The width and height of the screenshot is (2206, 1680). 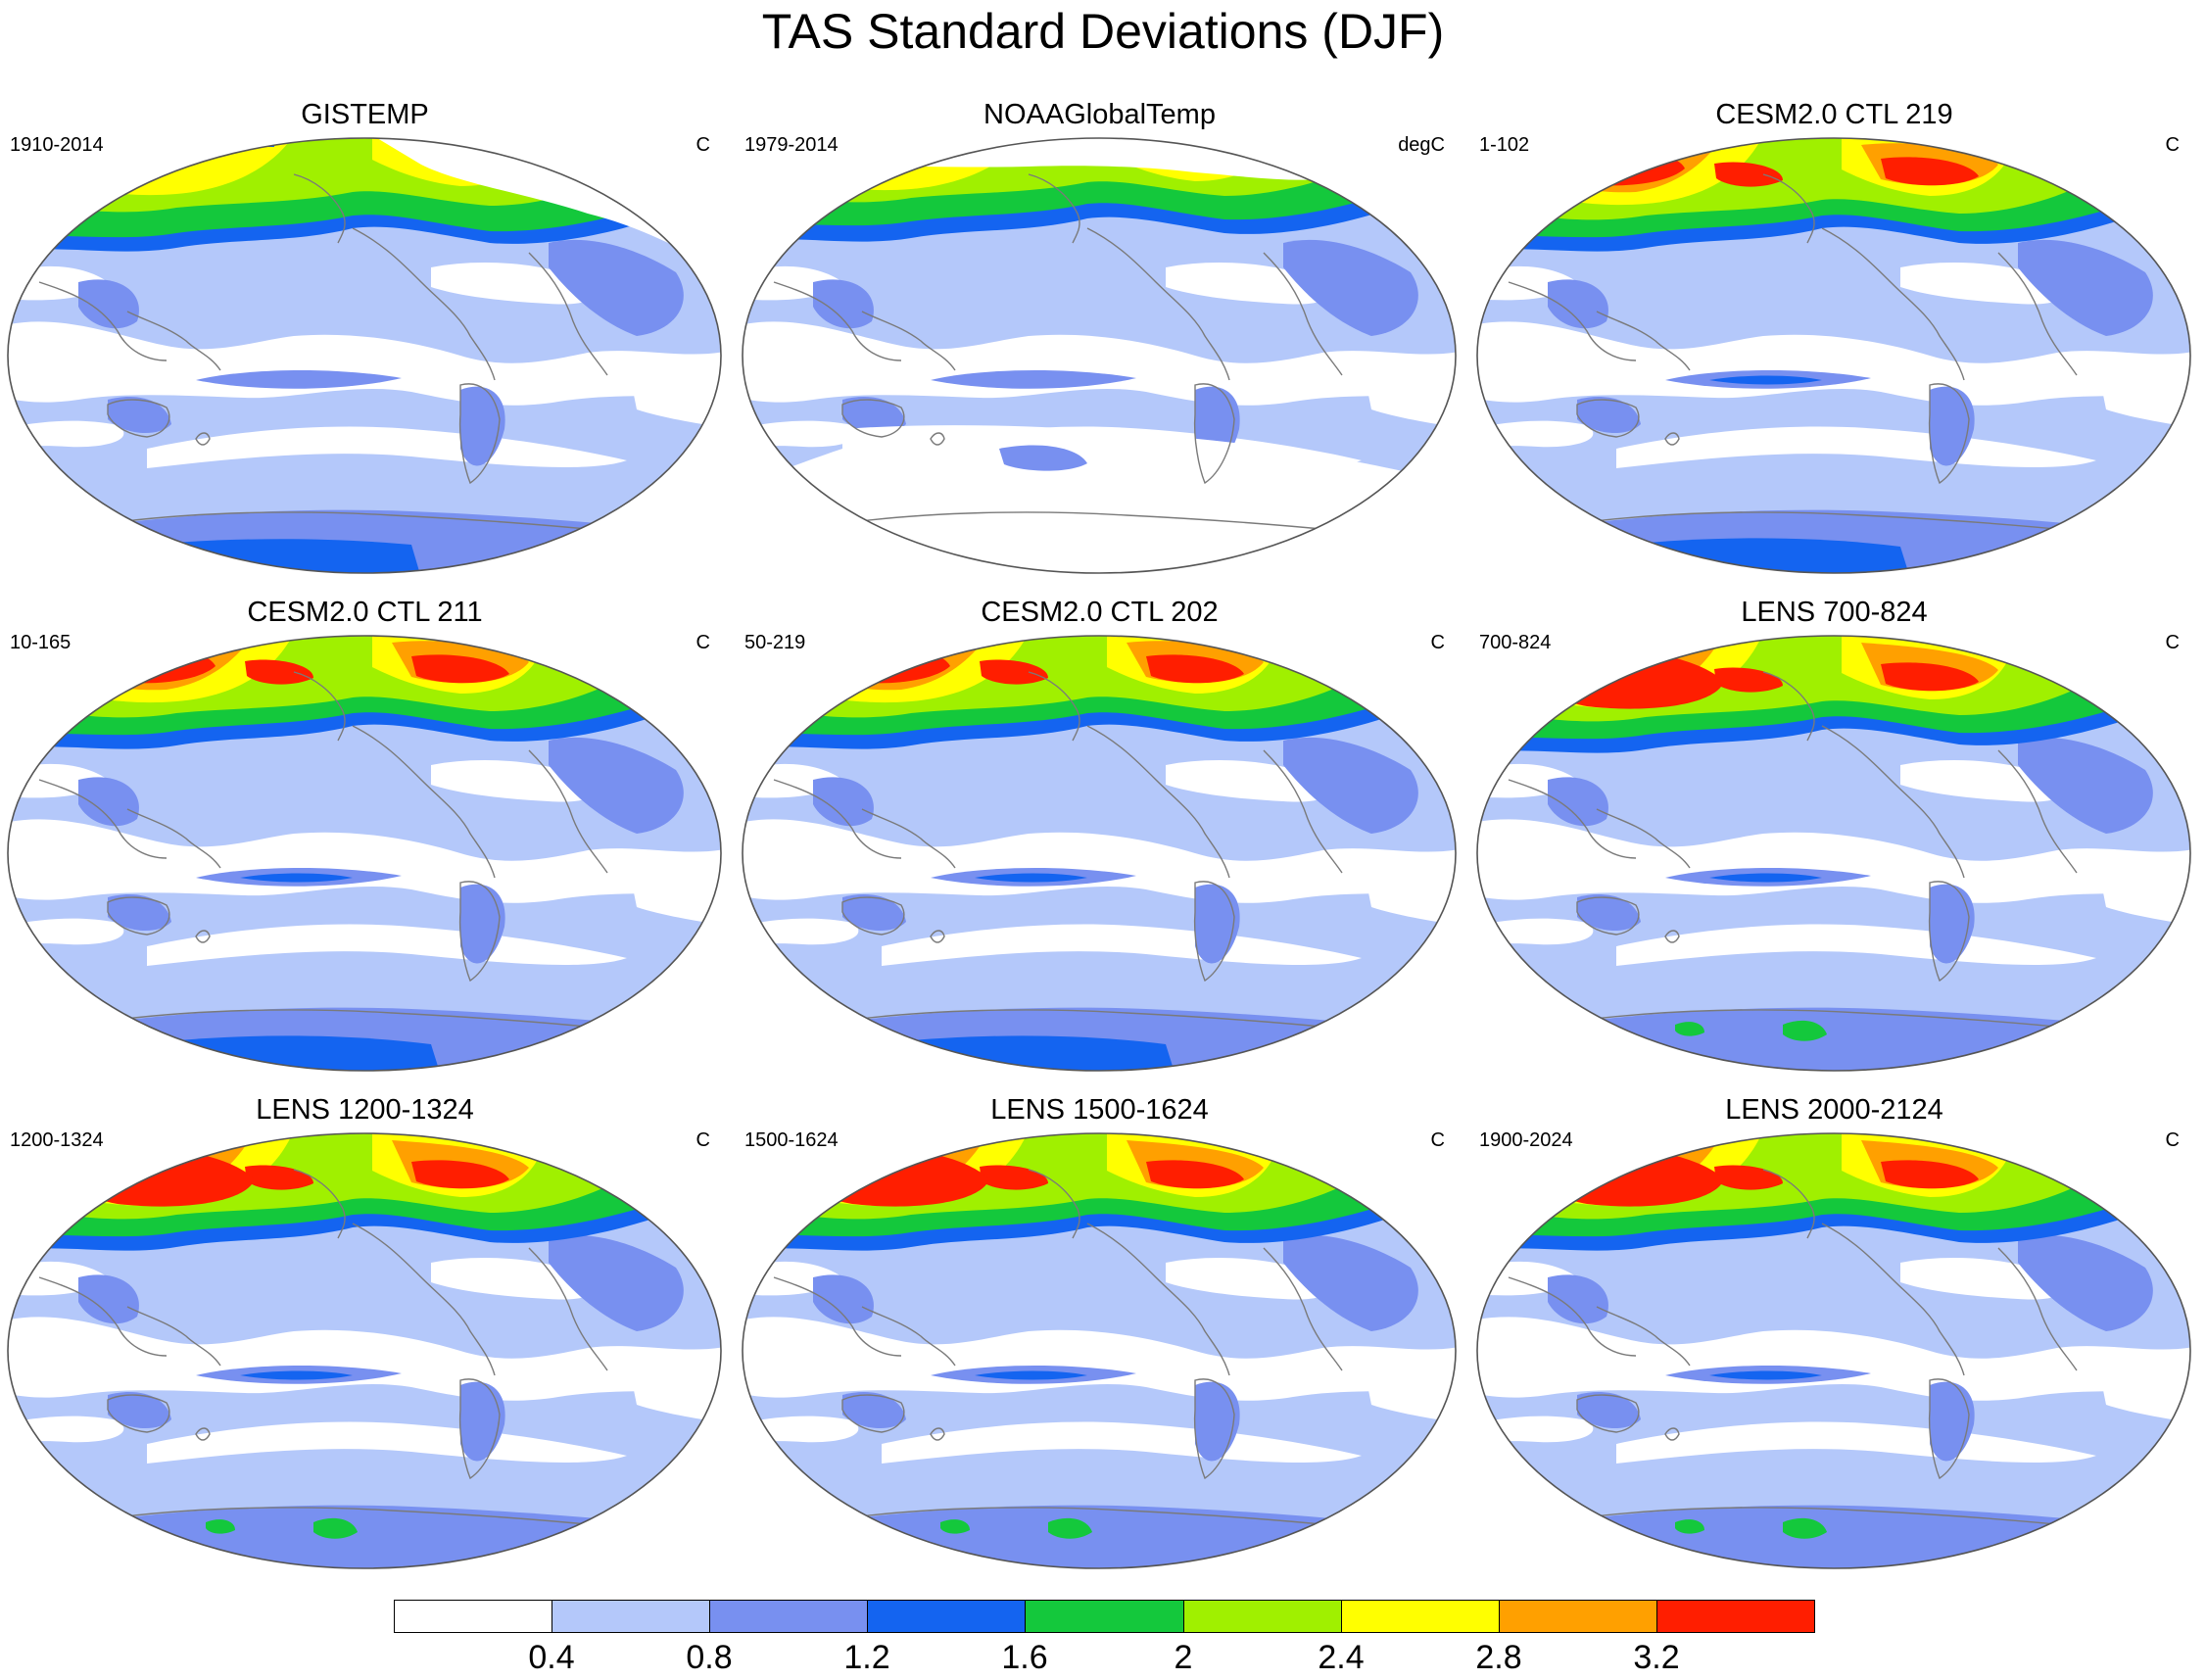 I want to click on panel-title: CESM2.0 CTL 202, so click(x=1100, y=612).